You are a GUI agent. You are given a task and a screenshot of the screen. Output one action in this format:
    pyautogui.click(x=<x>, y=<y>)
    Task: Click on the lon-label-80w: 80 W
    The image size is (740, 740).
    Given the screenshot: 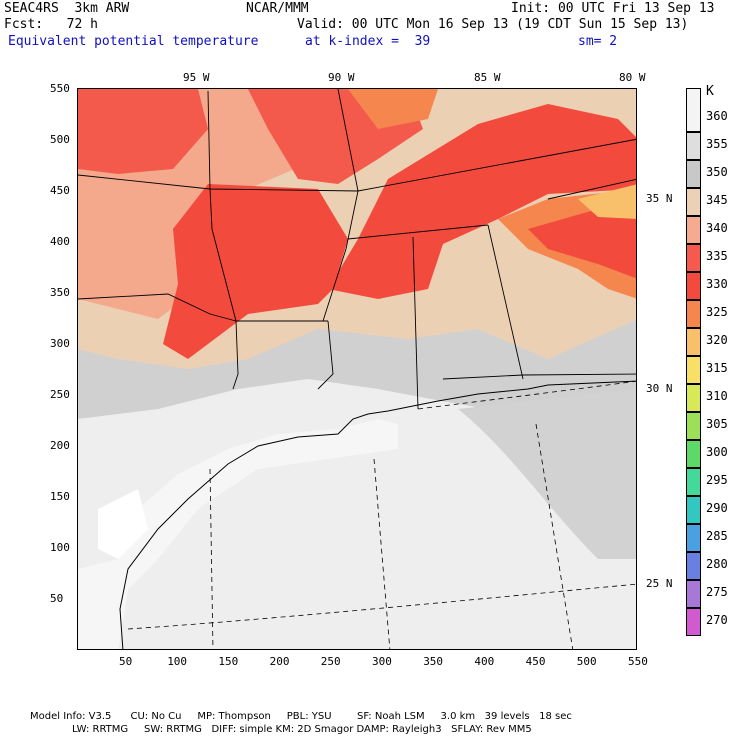 What is the action you would take?
    pyautogui.click(x=632, y=77)
    